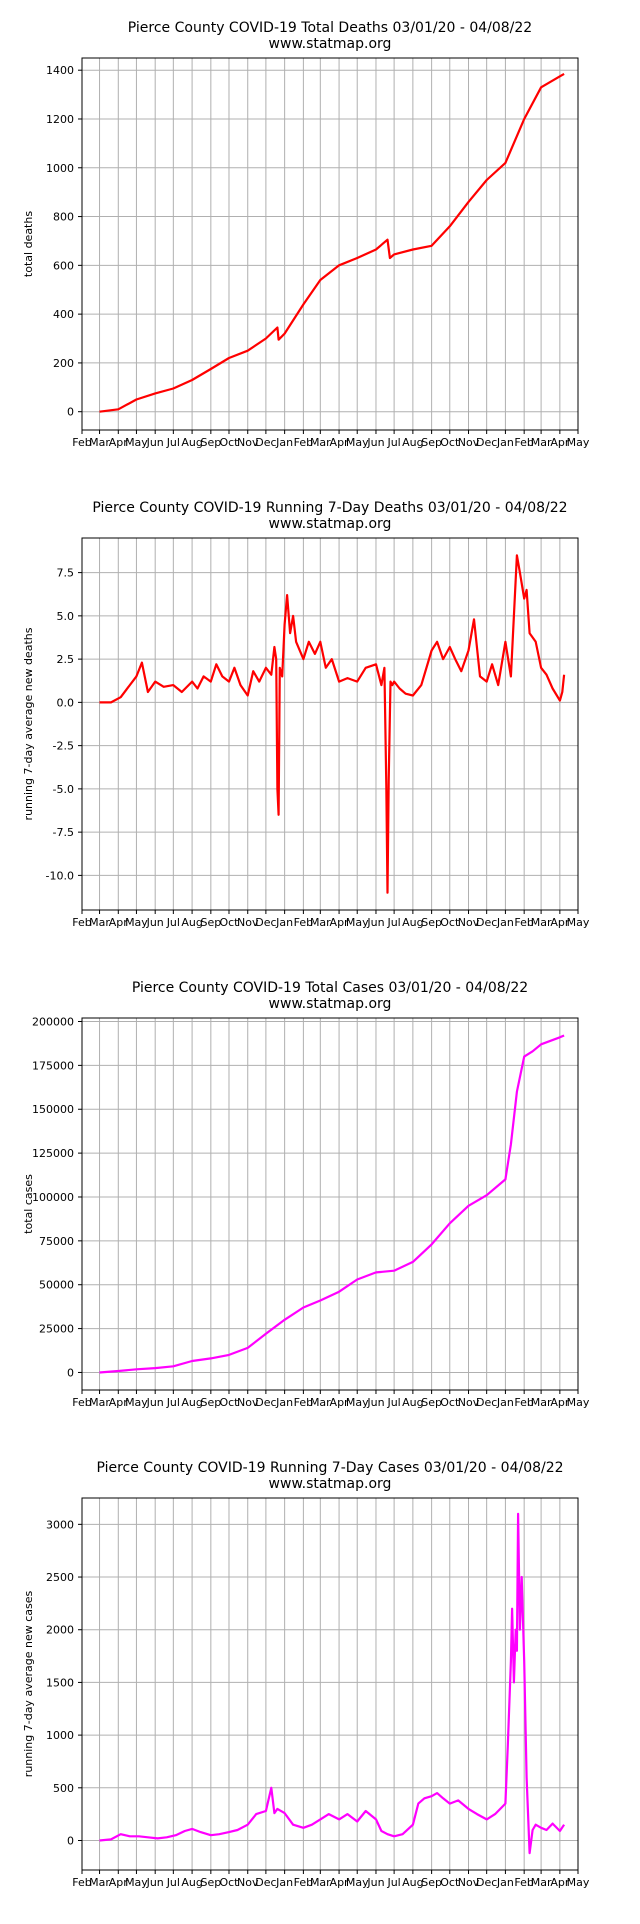 The image size is (640, 1924). Describe the element at coordinates (28, 1204) in the screenshot. I see `y-axis-label: total cases` at that location.